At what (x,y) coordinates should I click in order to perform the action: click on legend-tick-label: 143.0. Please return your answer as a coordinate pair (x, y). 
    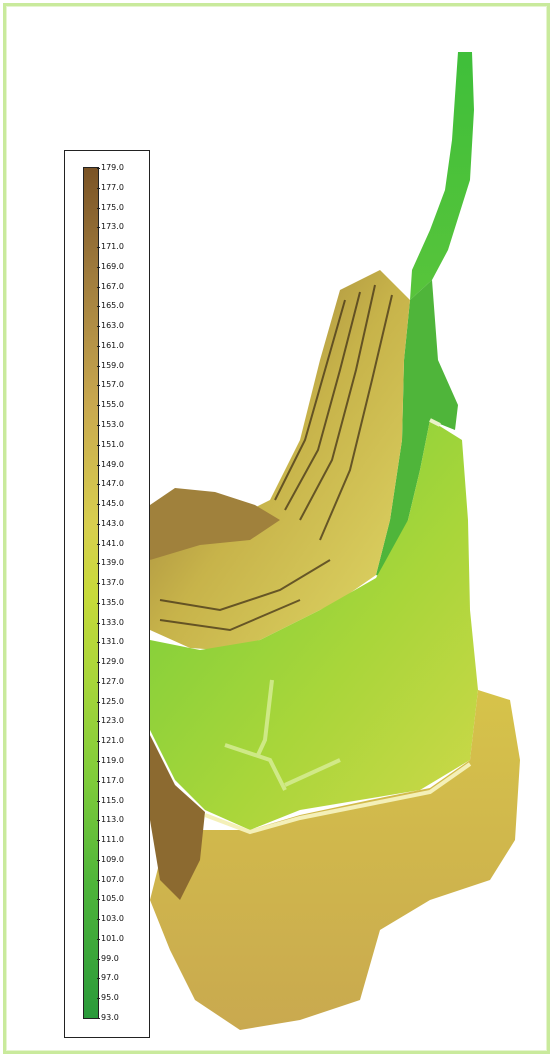
    Looking at the image, I should click on (110, 523).